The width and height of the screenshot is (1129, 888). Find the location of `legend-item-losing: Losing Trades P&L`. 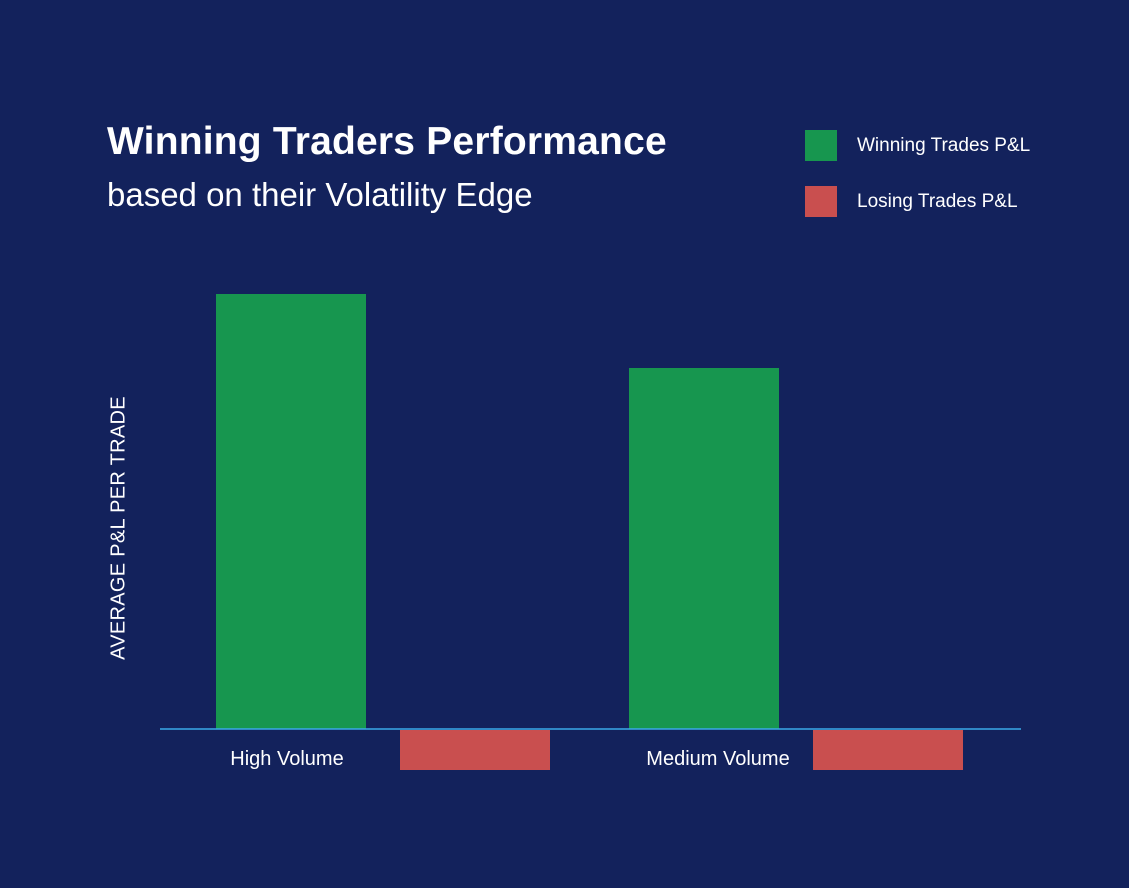

legend-item-losing: Losing Trades P&L is located at coordinates (911, 201).